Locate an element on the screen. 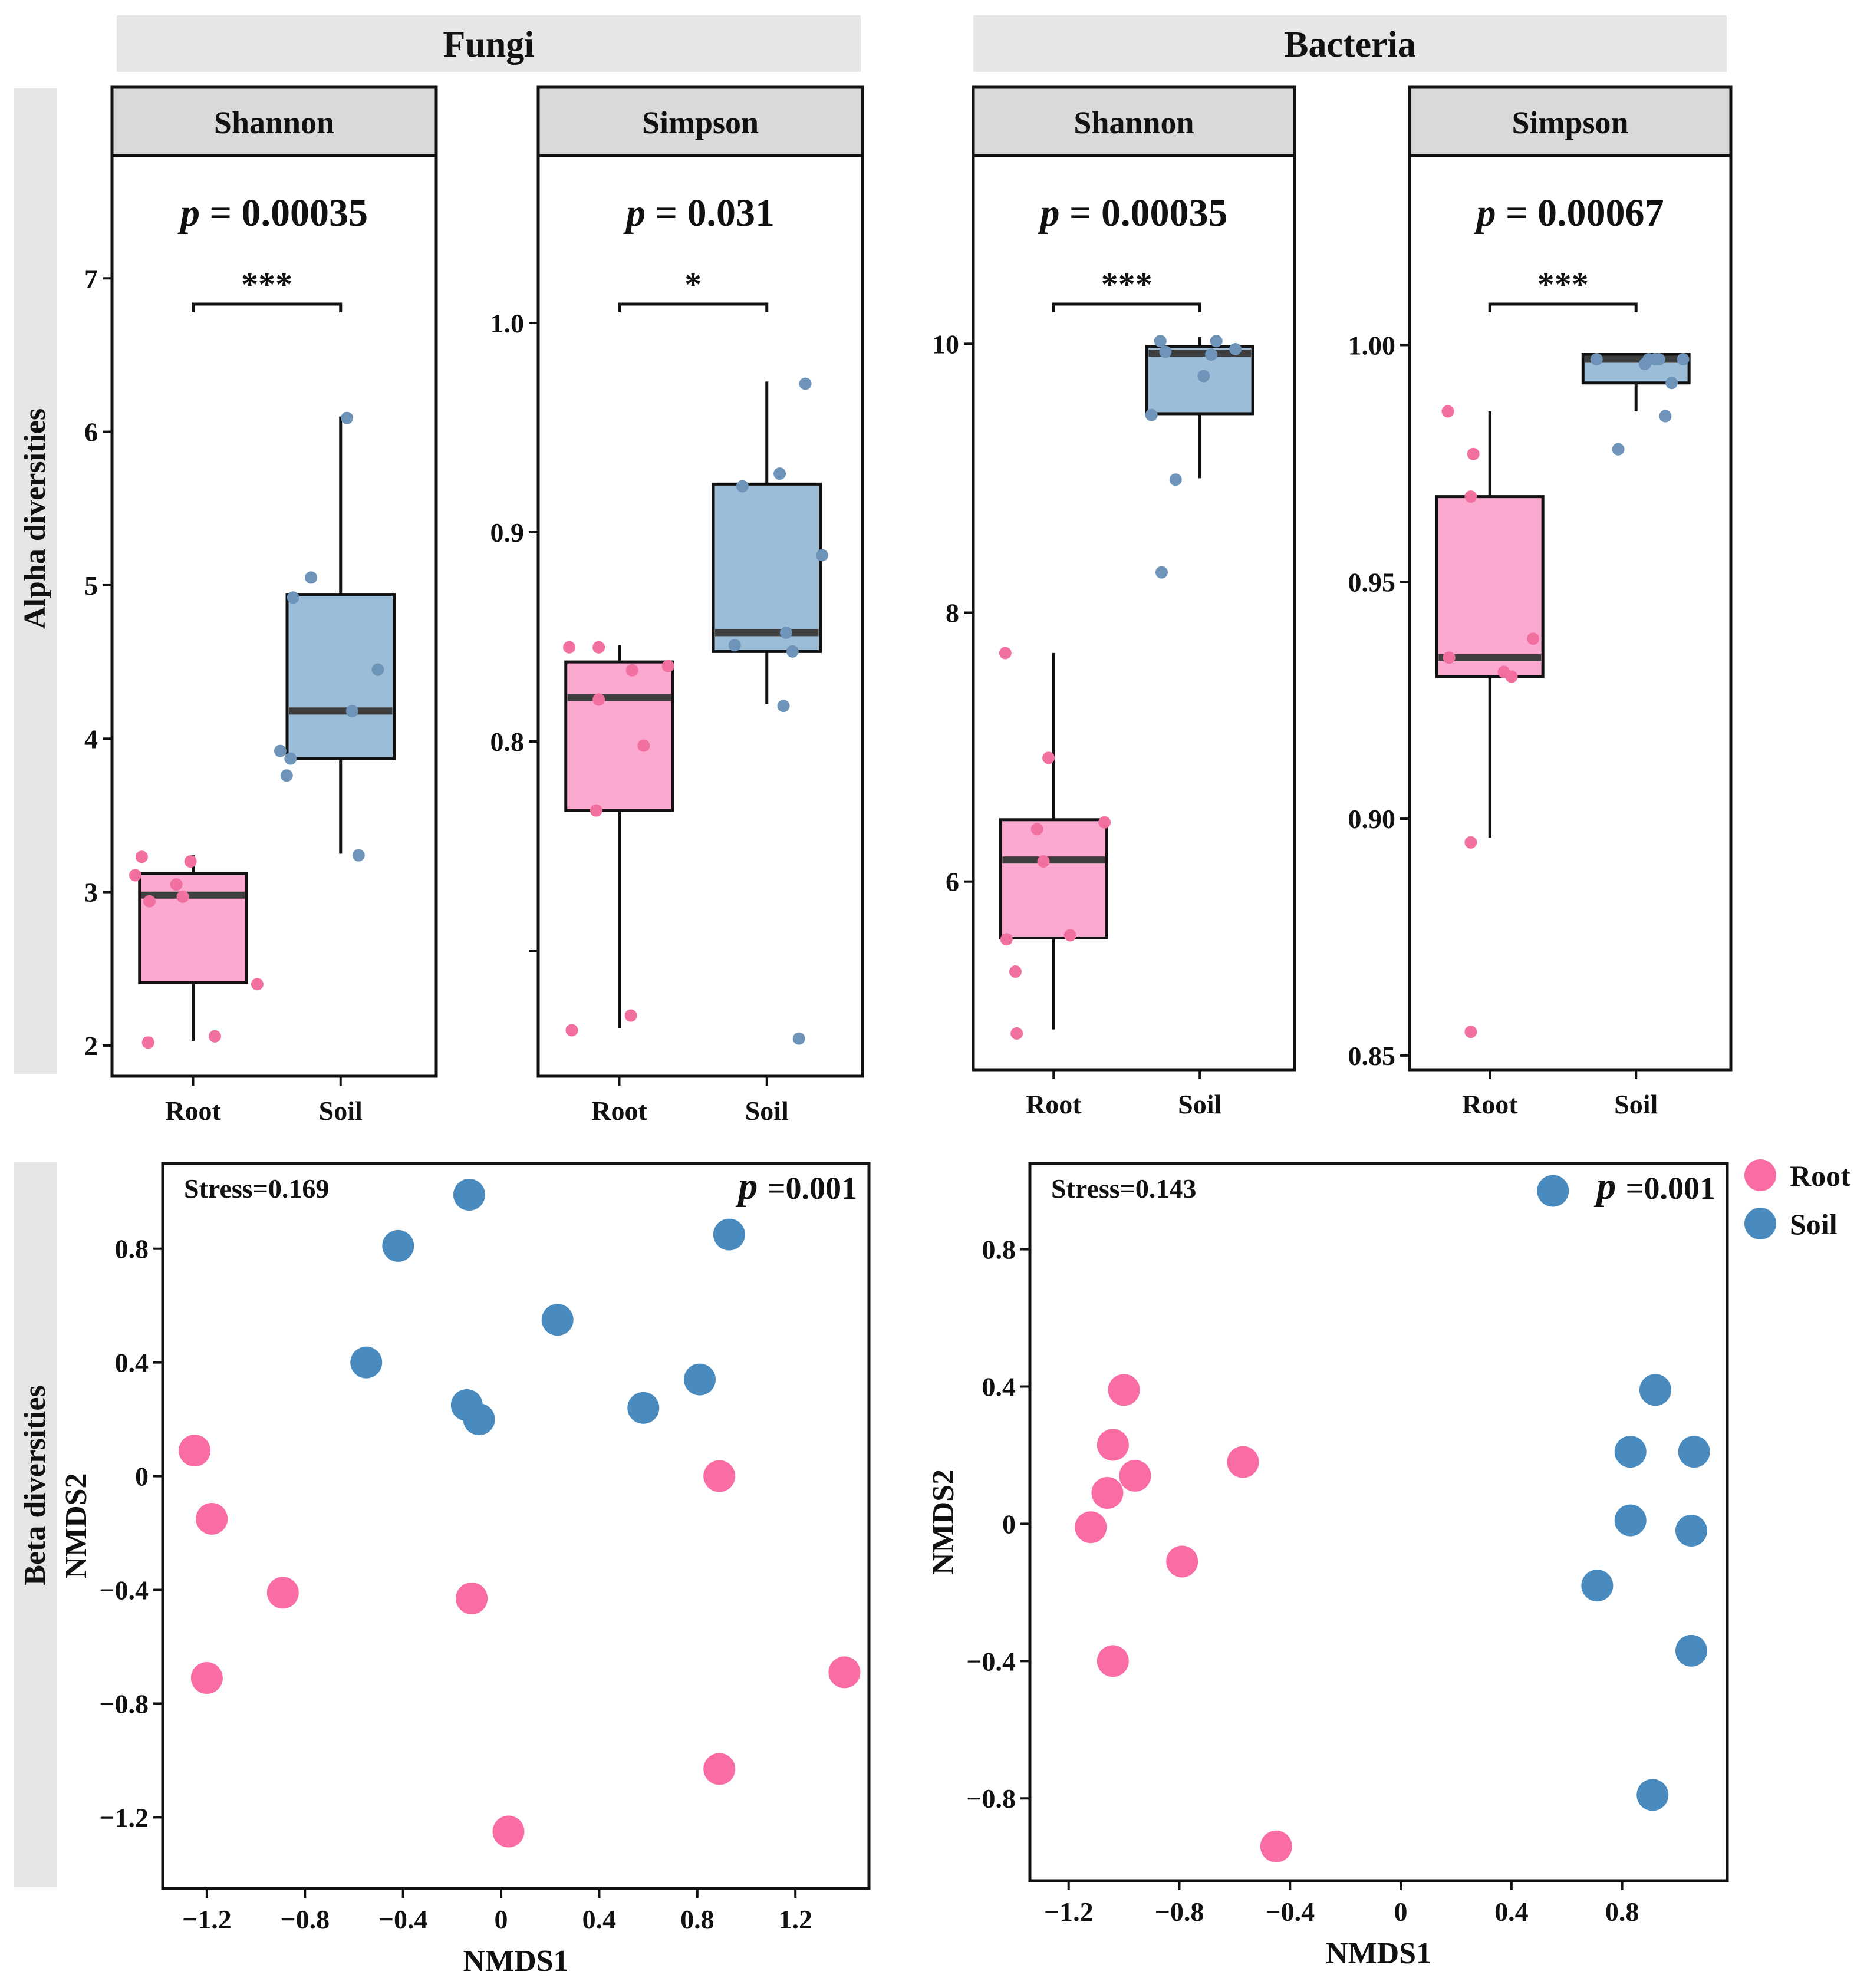 The width and height of the screenshot is (1867, 1988). alpha-row-strip: Alpha diversities is located at coordinates (35, 581).